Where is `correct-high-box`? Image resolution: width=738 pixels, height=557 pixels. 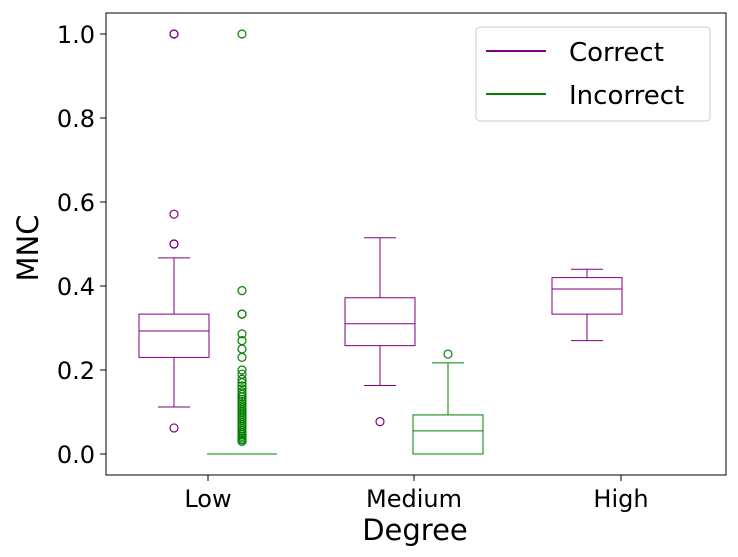
correct-high-box is located at coordinates (587, 296).